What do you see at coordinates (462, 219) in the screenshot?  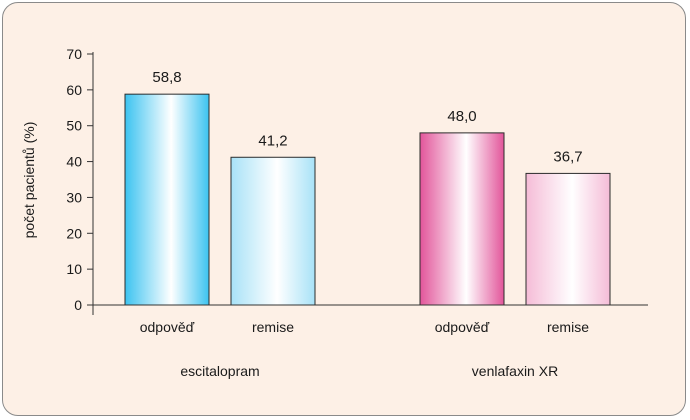 I see `bar-venlafaxin-odpoved` at bounding box center [462, 219].